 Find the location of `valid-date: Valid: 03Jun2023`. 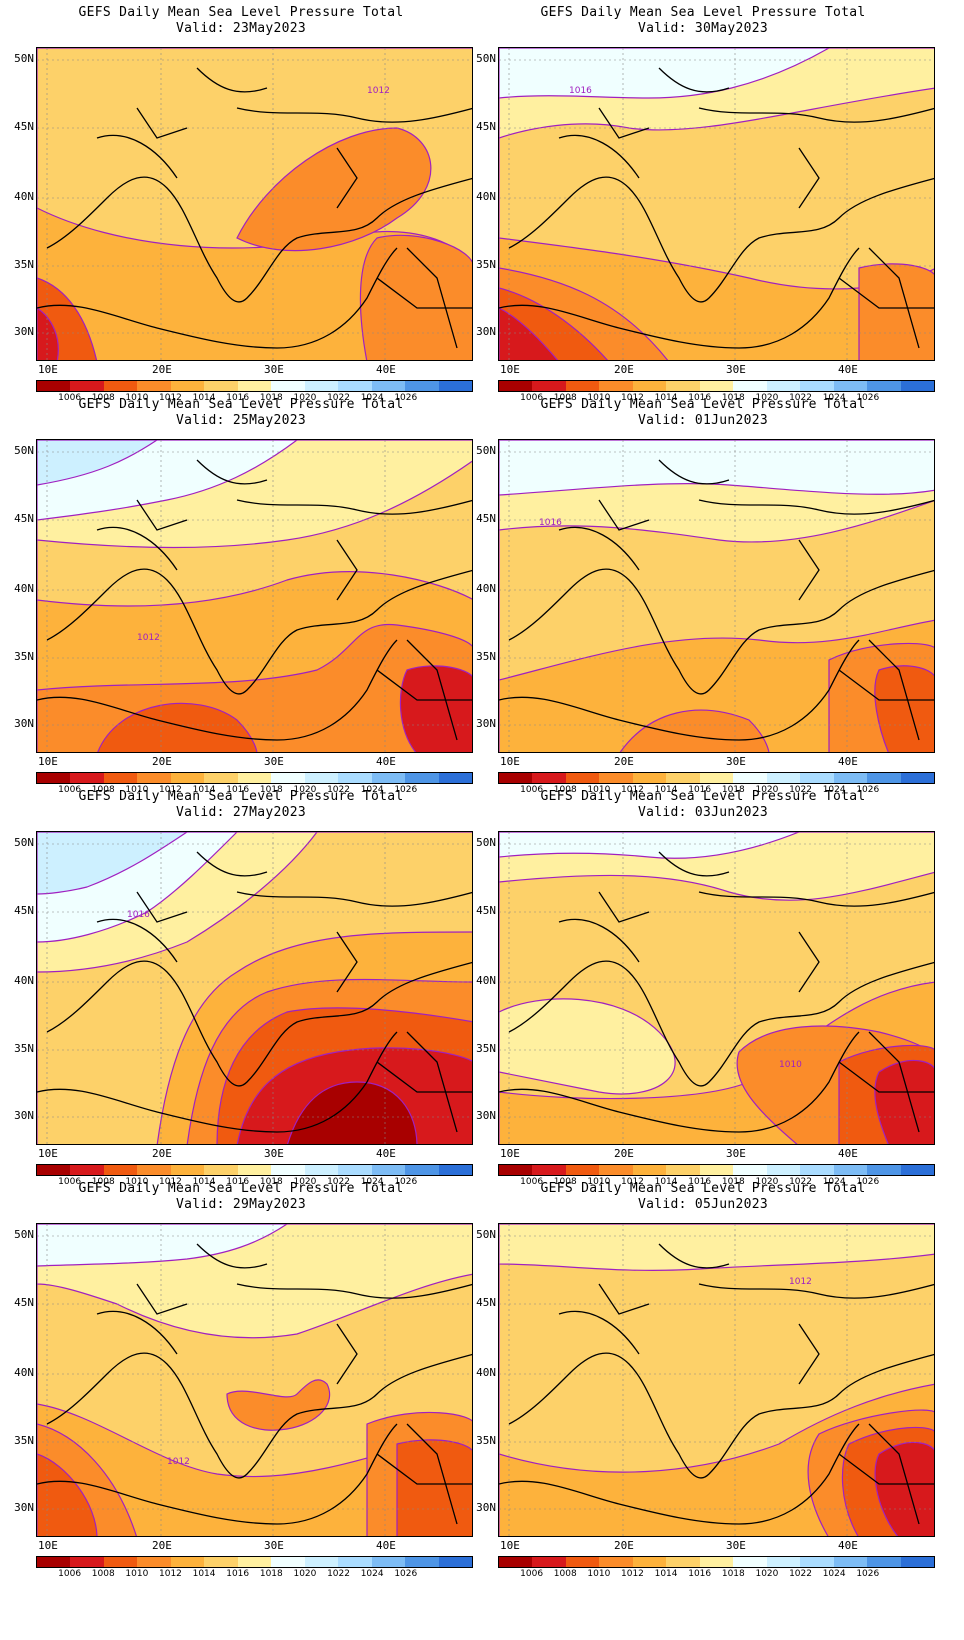

valid-date: Valid: 03Jun2023 is located at coordinates (703, 812).